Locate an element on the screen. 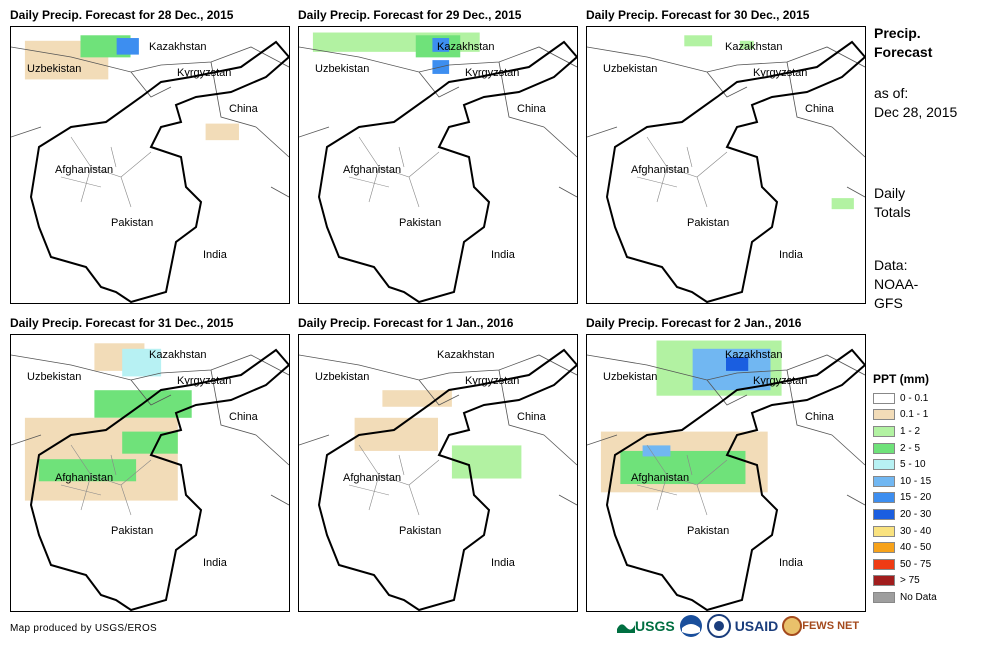 This screenshot has width=983, height=649. as-of-label: as of: is located at coordinates (891, 93).